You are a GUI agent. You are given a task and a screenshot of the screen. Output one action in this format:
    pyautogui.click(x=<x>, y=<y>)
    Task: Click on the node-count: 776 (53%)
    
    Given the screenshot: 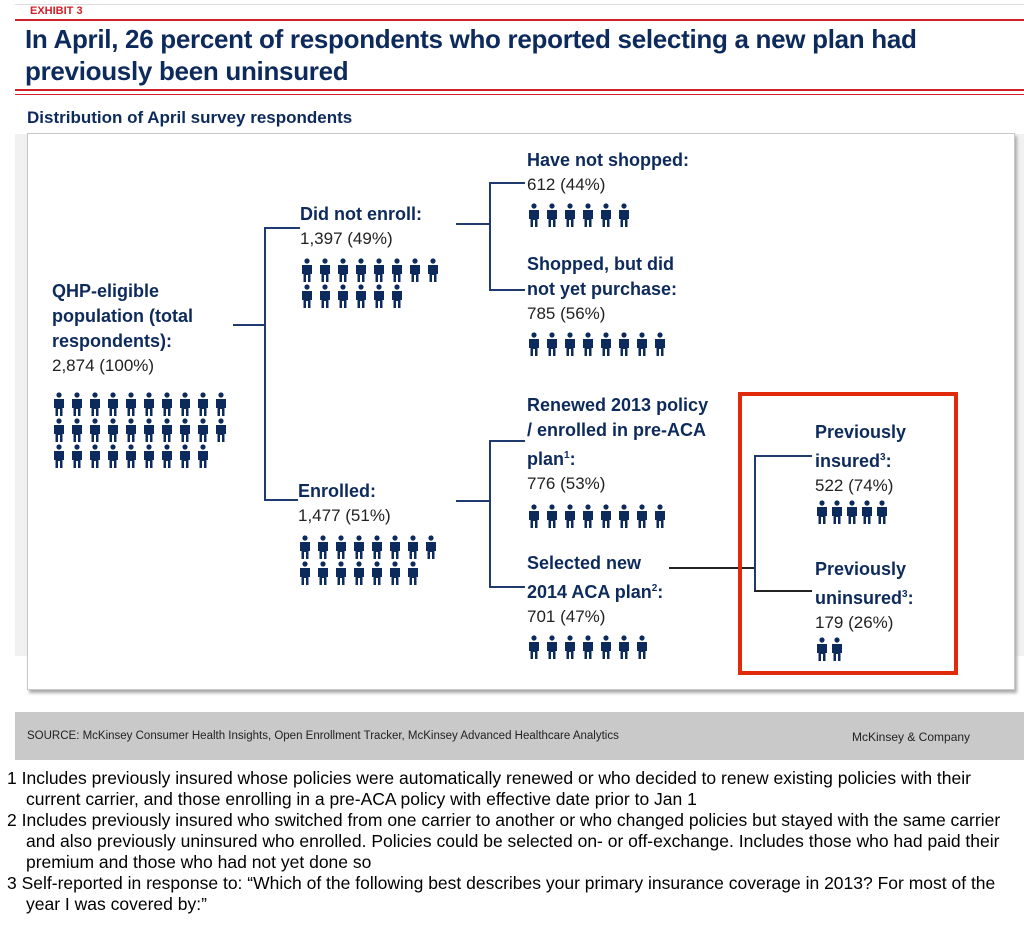 What is the action you would take?
    pyautogui.click(x=566, y=483)
    